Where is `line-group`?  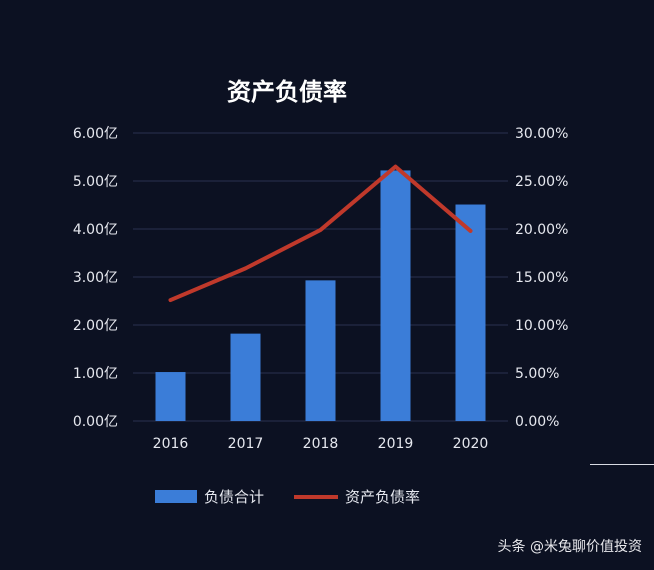 line-group is located at coordinates (320, 233).